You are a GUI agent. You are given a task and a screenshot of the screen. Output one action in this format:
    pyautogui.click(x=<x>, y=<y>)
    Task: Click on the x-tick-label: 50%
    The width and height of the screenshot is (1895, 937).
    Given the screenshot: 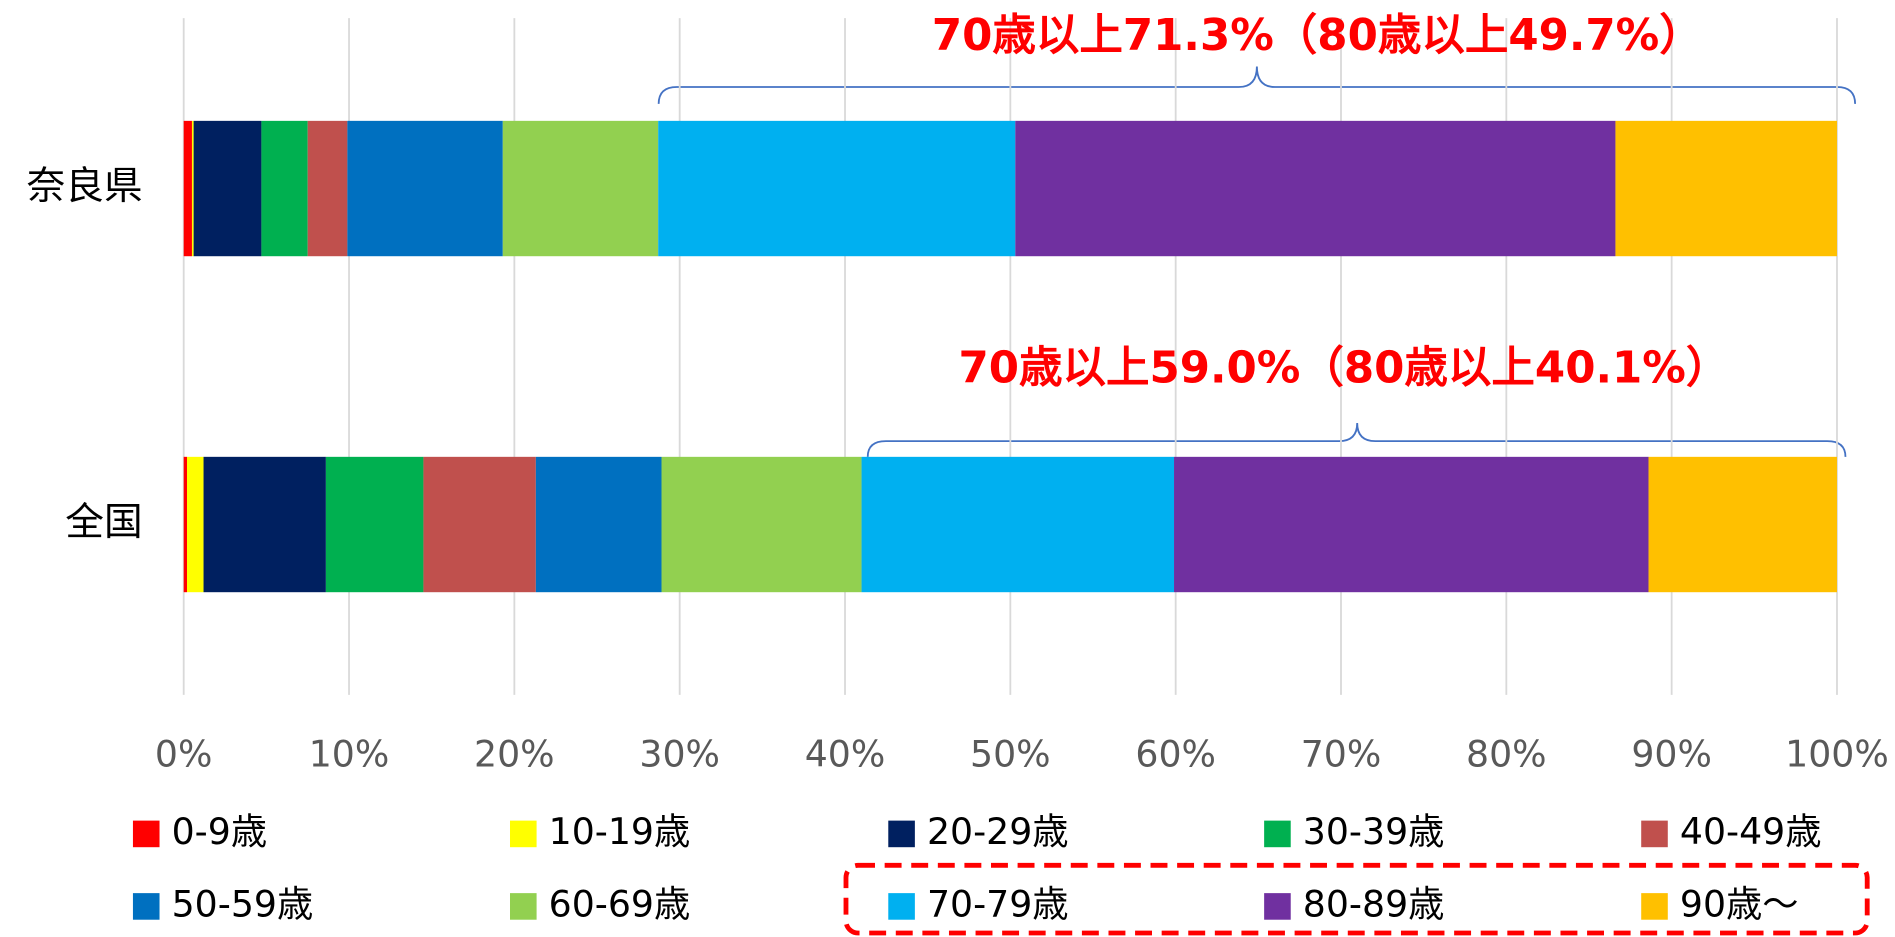 What is the action you would take?
    pyautogui.click(x=1010, y=754)
    